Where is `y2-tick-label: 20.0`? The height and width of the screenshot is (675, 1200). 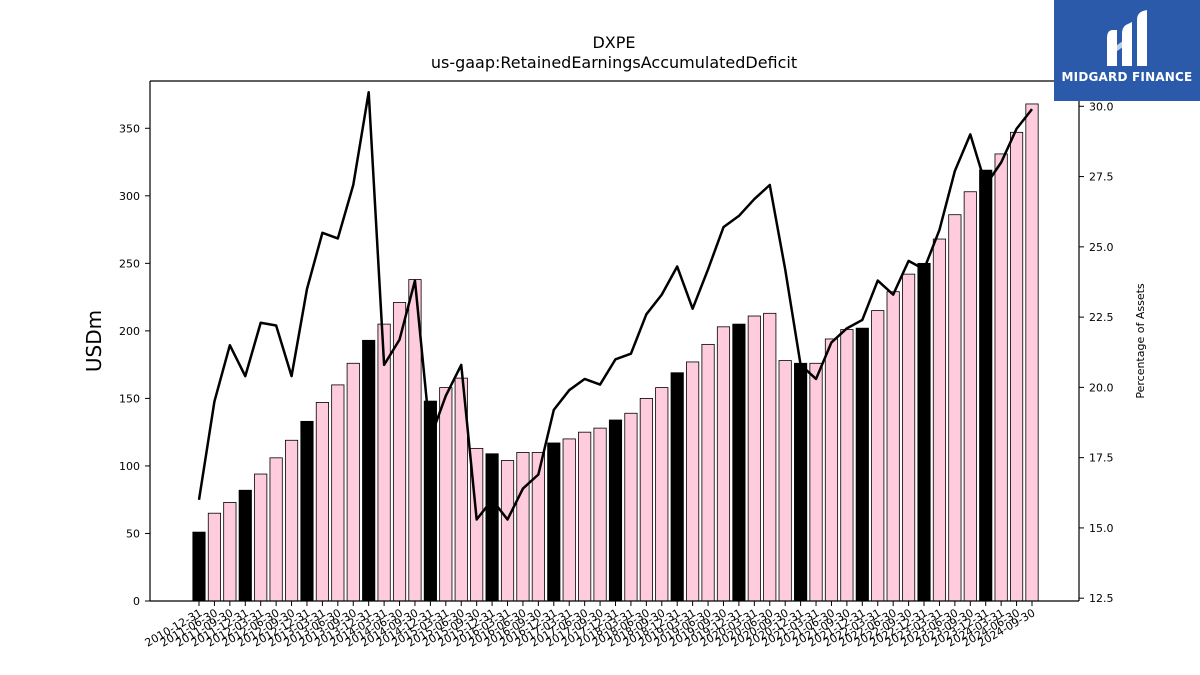 y2-tick-label: 20.0 is located at coordinates (1101, 387).